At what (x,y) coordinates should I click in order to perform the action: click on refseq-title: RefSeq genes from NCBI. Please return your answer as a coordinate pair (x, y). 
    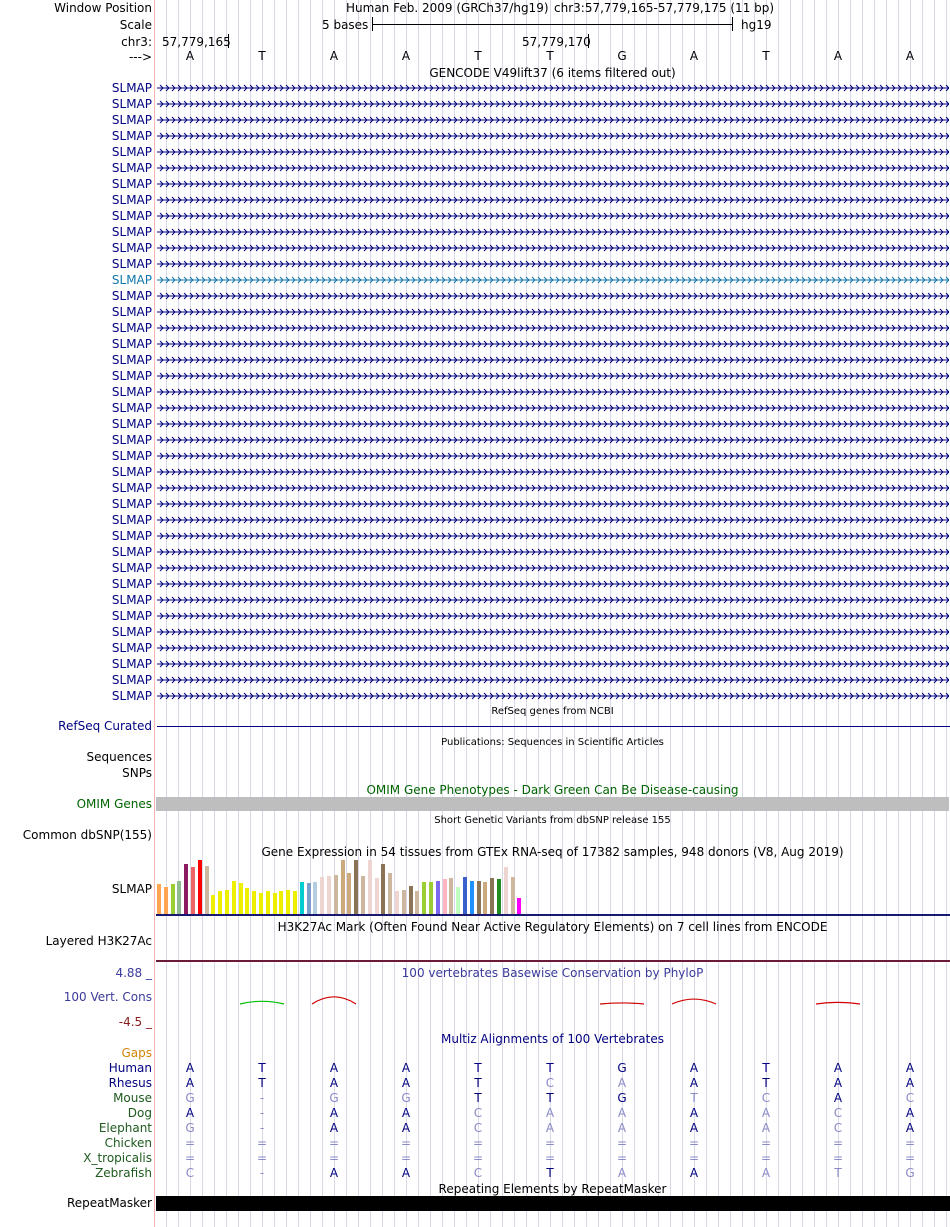
    Looking at the image, I should click on (552, 711).